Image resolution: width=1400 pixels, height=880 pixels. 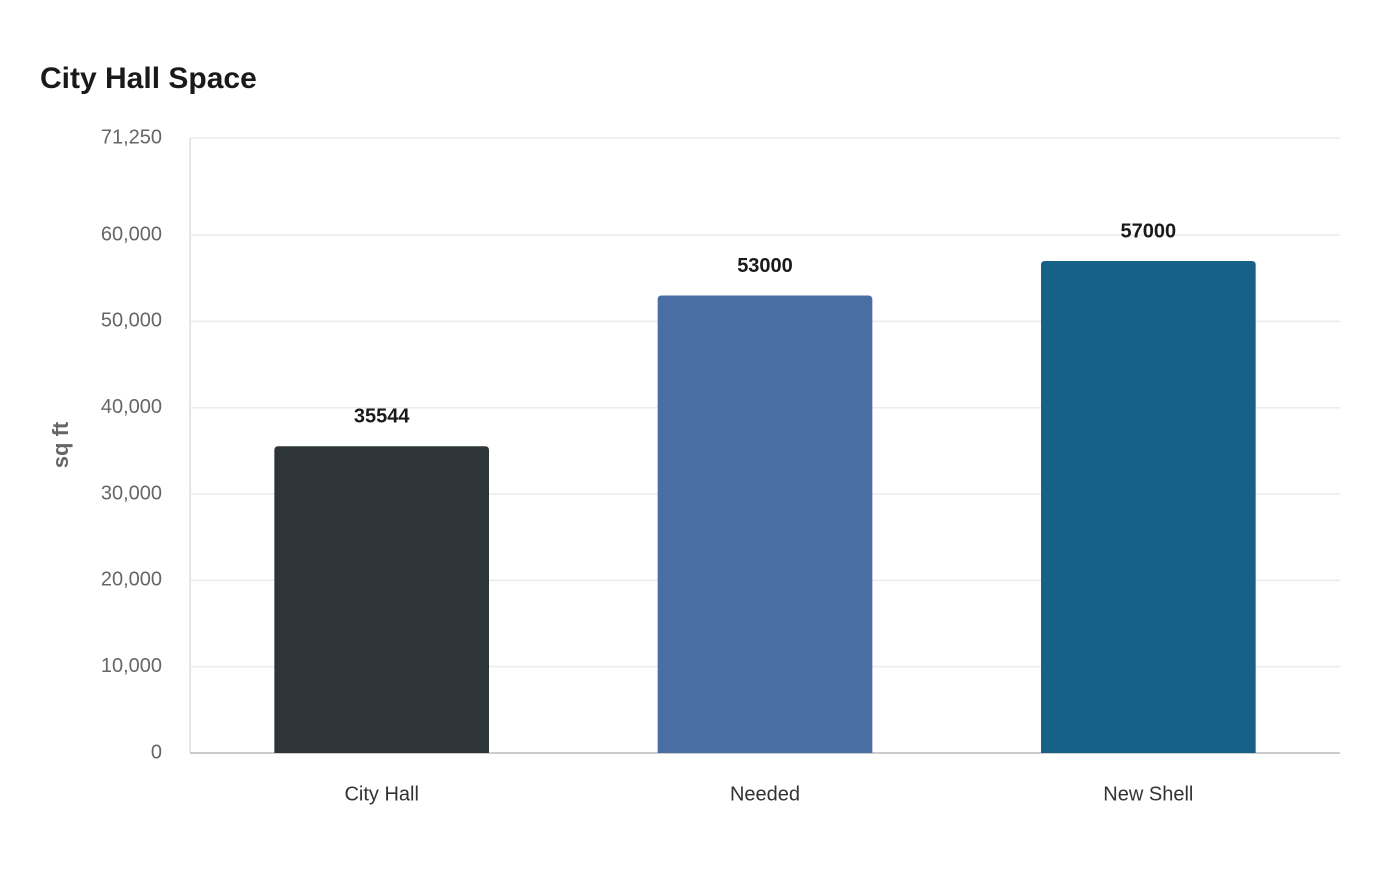 What do you see at coordinates (131, 666) in the screenshot?
I see `y-tick-label: 10,000` at bounding box center [131, 666].